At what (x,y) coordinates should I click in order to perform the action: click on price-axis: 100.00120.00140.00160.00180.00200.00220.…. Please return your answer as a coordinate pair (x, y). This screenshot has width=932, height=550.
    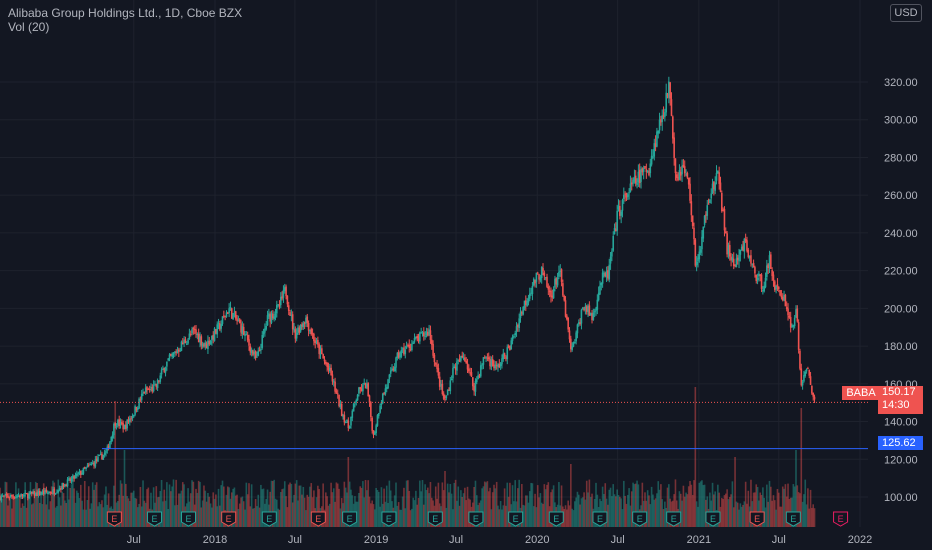
    Looking at the image, I should click on (901, 290).